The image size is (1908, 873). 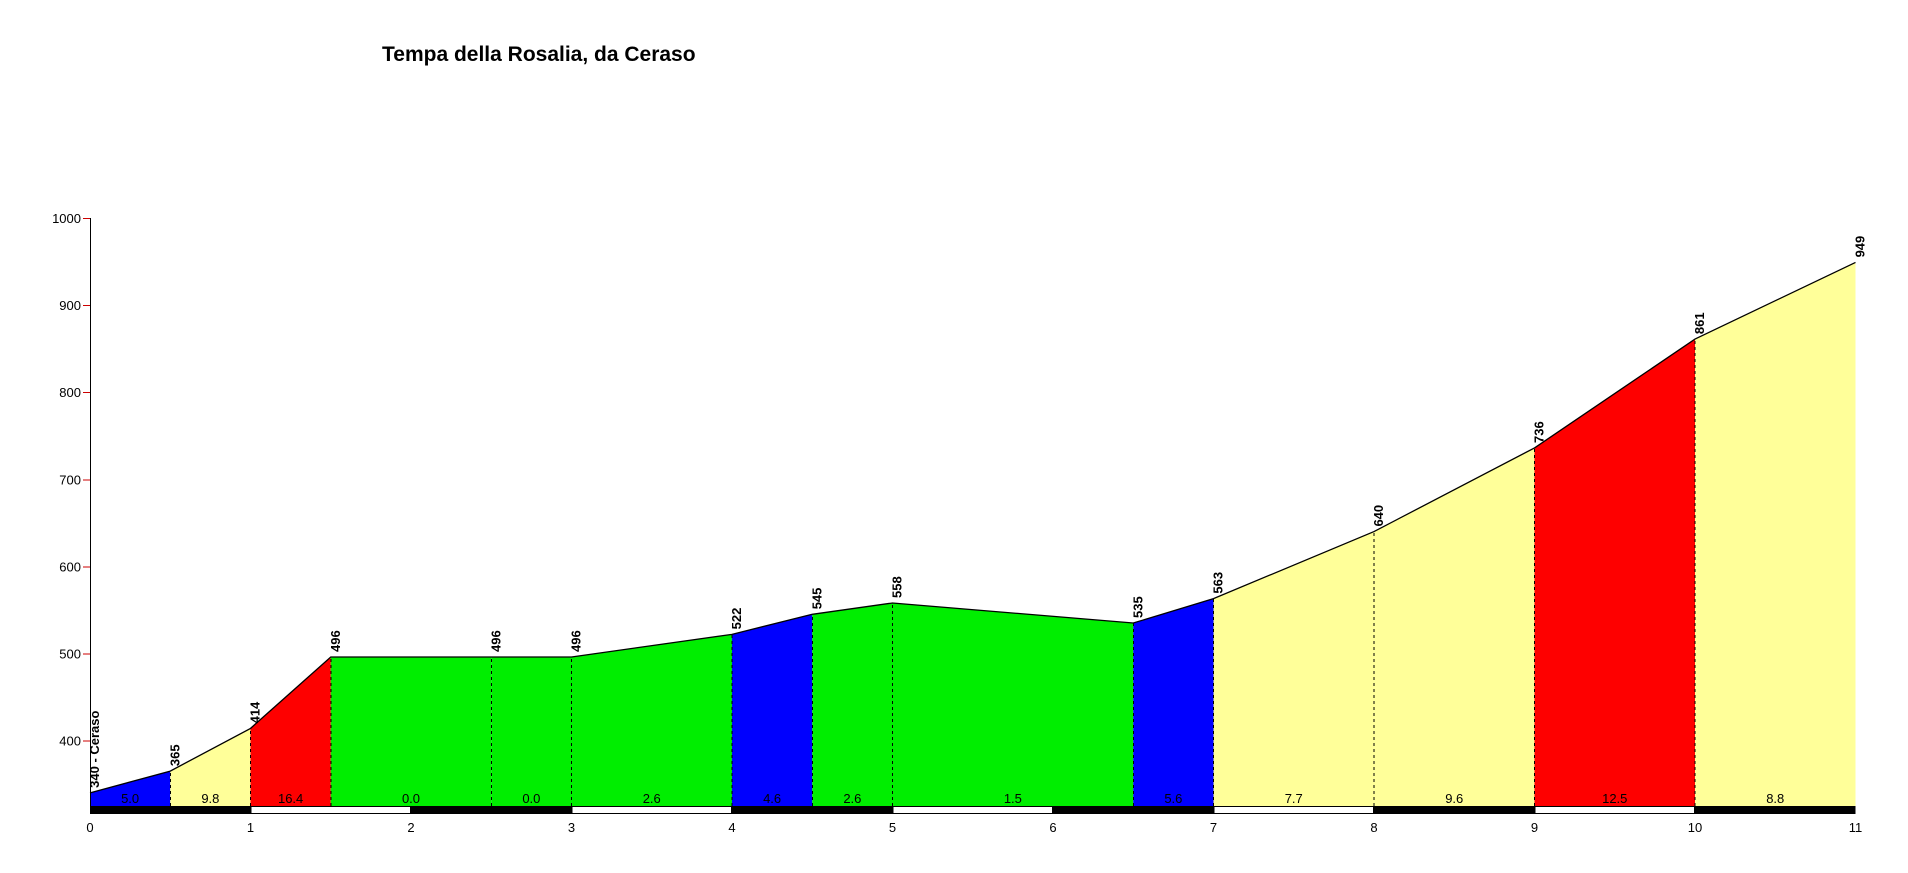 What do you see at coordinates (1218, 583) in the screenshot?
I see `elevation-label: 563` at bounding box center [1218, 583].